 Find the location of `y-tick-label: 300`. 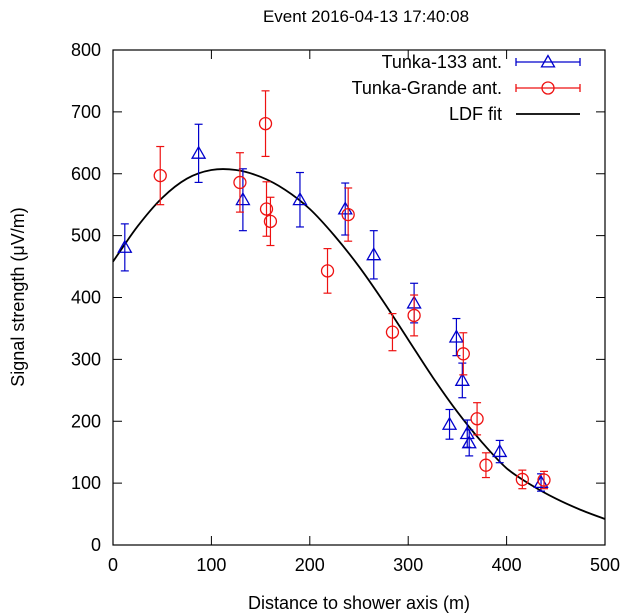

y-tick-label: 300 is located at coordinates (86, 359).